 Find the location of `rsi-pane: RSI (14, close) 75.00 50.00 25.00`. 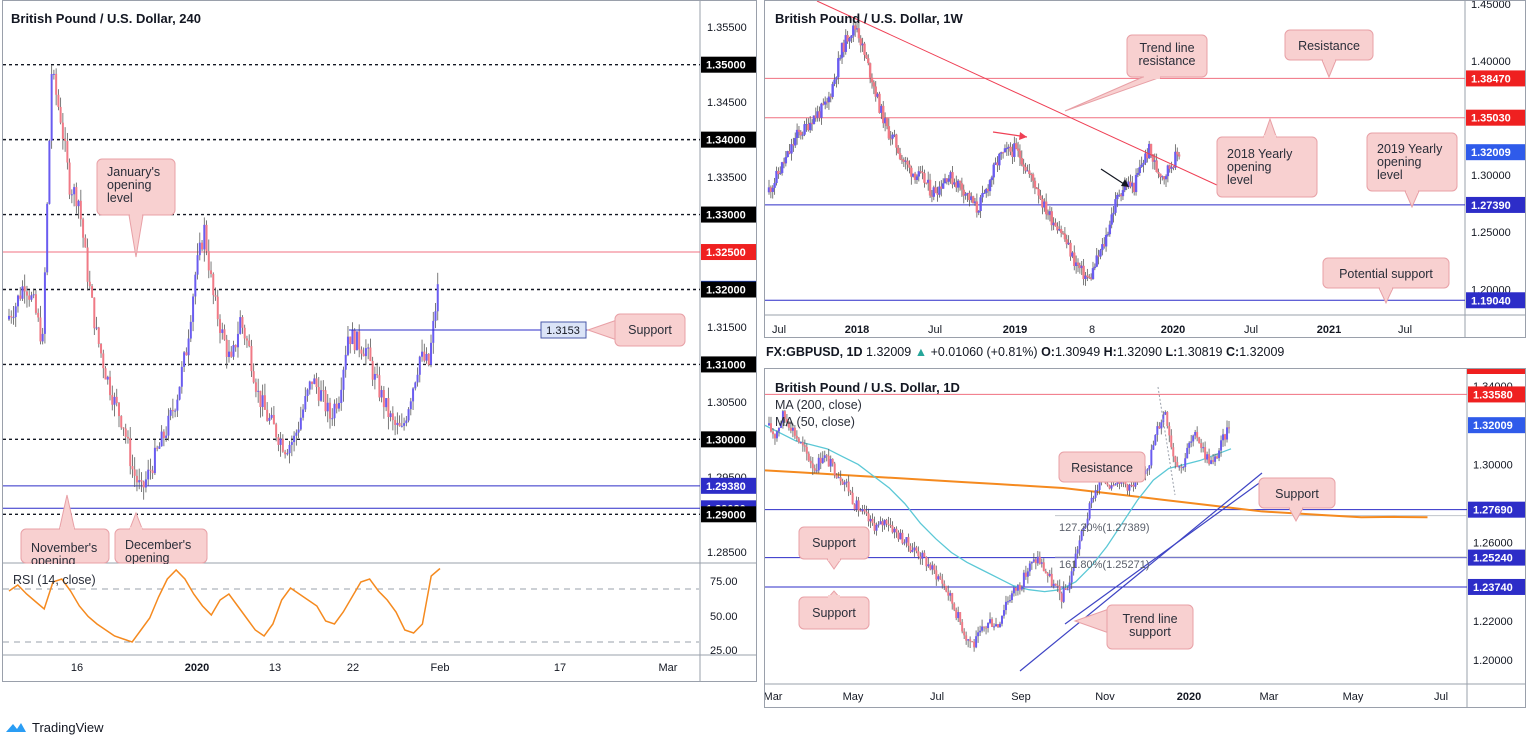

rsi-pane: RSI (14, close) 75.00 50.00 25.00 is located at coordinates (370, 610).